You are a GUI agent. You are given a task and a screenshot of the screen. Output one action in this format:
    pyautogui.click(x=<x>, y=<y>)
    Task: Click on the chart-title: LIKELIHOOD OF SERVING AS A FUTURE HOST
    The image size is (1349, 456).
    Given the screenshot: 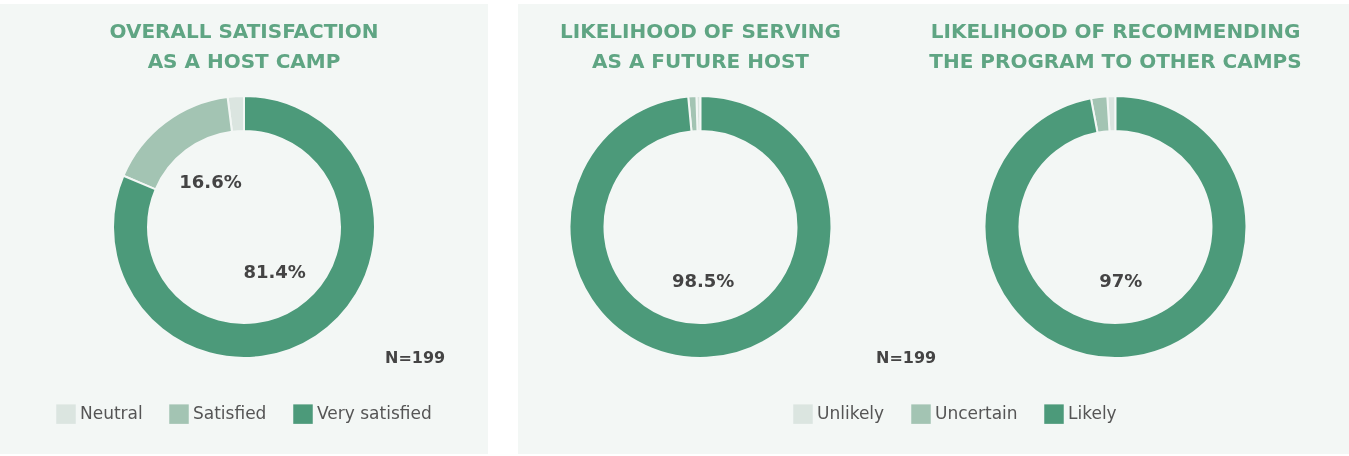 What is the action you would take?
    pyautogui.click(x=700, y=46)
    